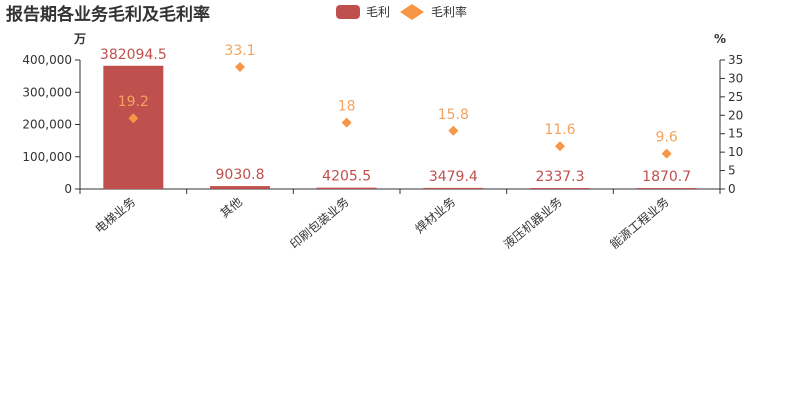 This screenshot has width=800, height=400. I want to click on bar-data-label: 2337.3, so click(560, 177).